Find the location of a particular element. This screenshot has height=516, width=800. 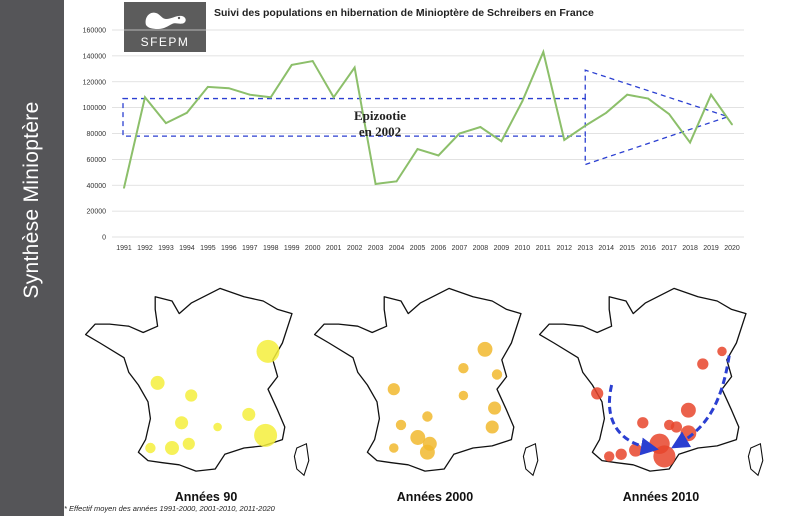

x-tick-label: 2012 is located at coordinates (564, 248).